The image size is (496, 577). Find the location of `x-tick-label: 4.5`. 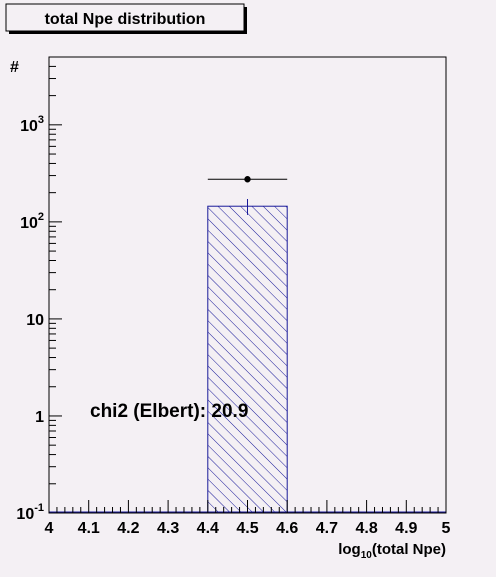

x-tick-label: 4.5 is located at coordinates (247, 528).